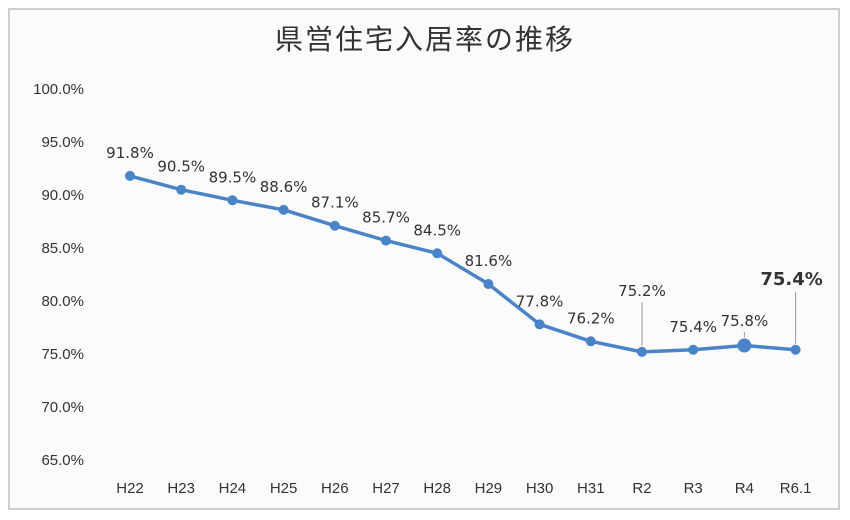 The height and width of the screenshot is (520, 850). I want to click on data-label: 88.6%, so click(284, 187).